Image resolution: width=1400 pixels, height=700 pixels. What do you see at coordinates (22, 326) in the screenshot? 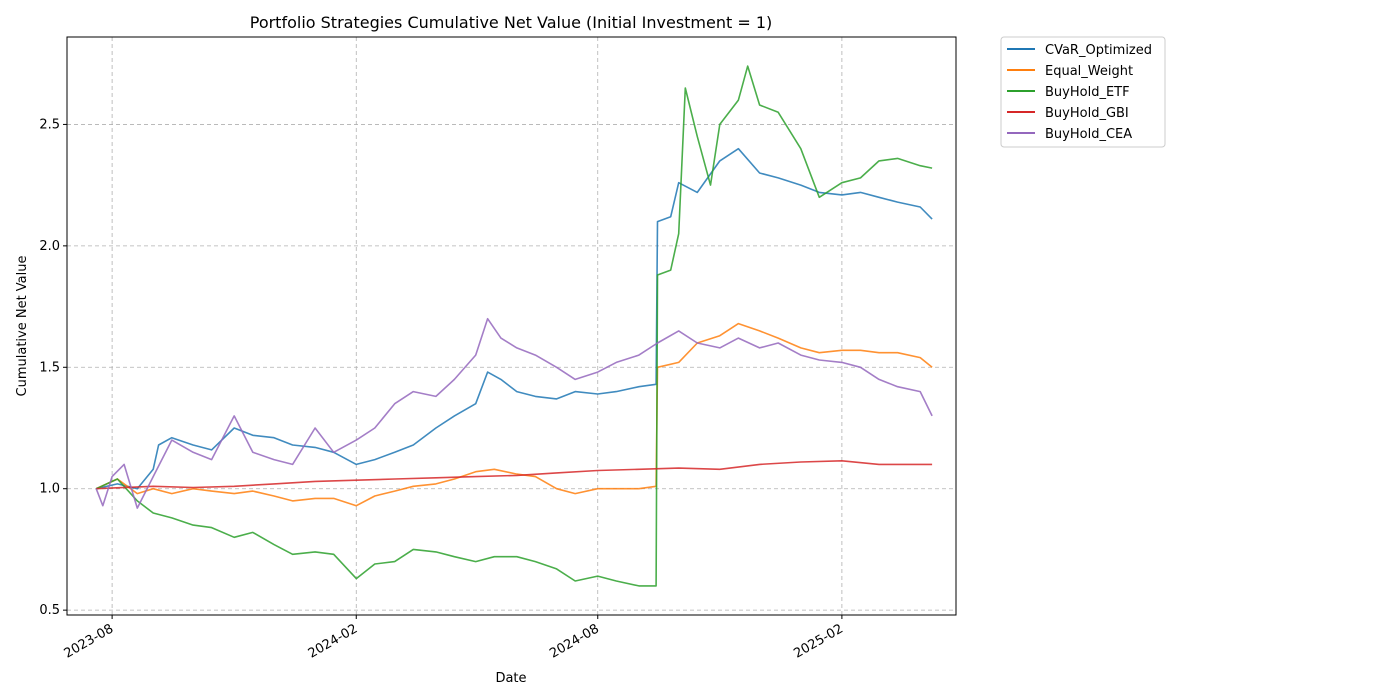
I see `y-axis-title: Cumulative Net Value` at bounding box center [22, 326].